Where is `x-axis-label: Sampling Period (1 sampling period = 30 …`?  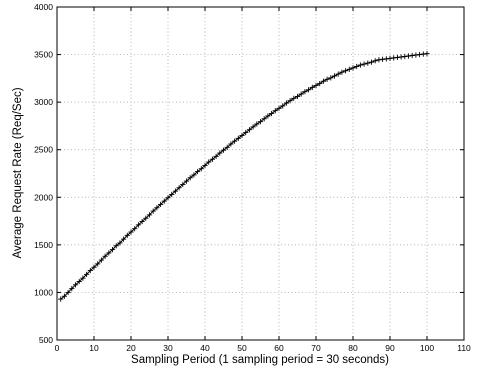 x-axis-label: Sampling Period (1 sampling period = 30 … is located at coordinates (260, 360).